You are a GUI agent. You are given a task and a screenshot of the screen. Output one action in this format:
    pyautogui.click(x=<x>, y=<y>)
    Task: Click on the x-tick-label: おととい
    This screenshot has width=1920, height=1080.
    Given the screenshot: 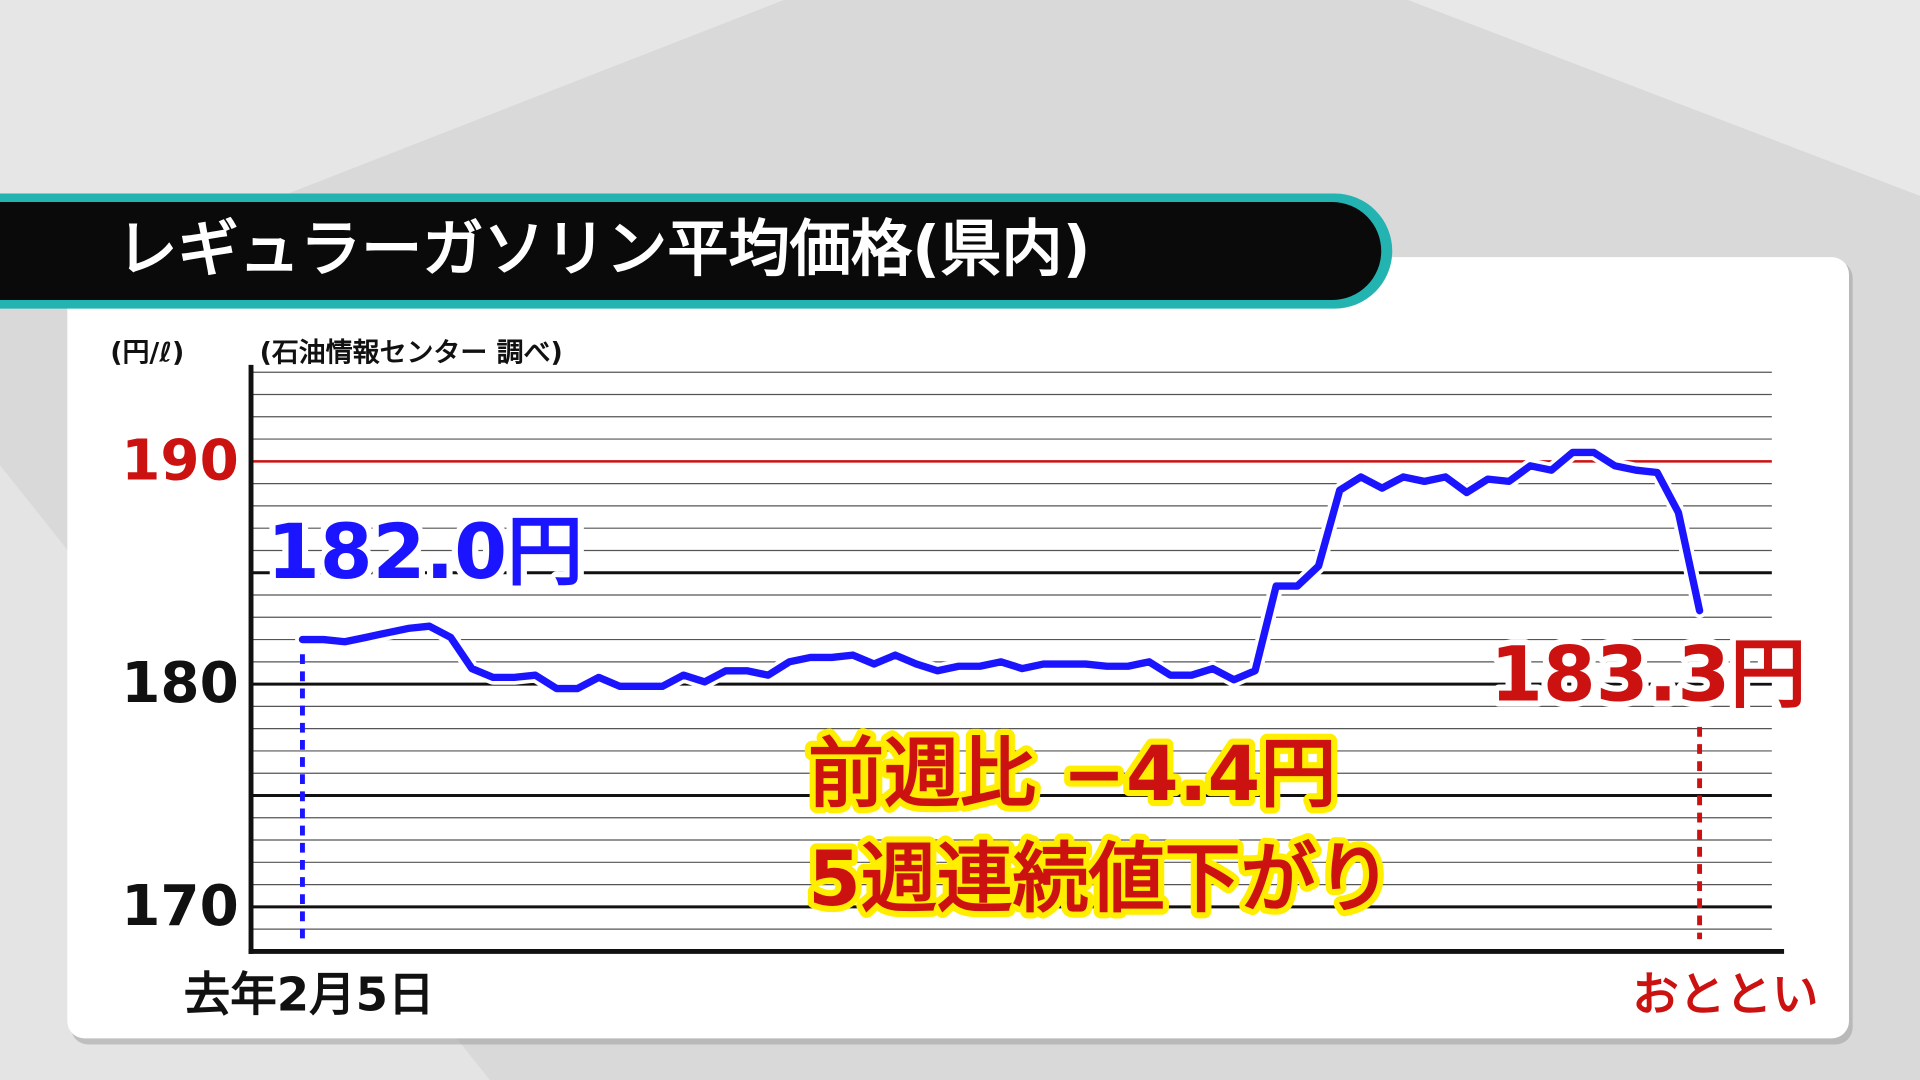 What is the action you would take?
    pyautogui.click(x=1725, y=994)
    